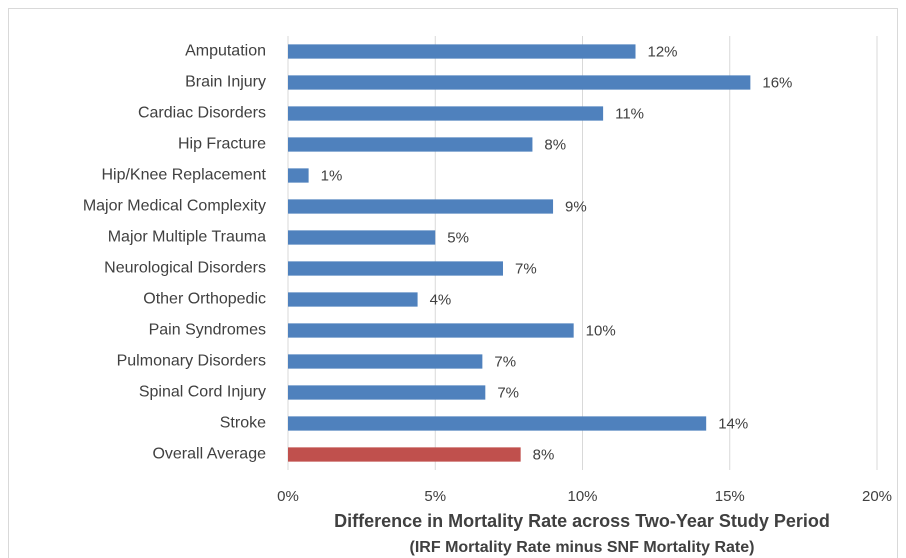 This screenshot has height=558, width=906. Describe the element at coordinates (777, 82) in the screenshot. I see `data-label: 16%` at that location.